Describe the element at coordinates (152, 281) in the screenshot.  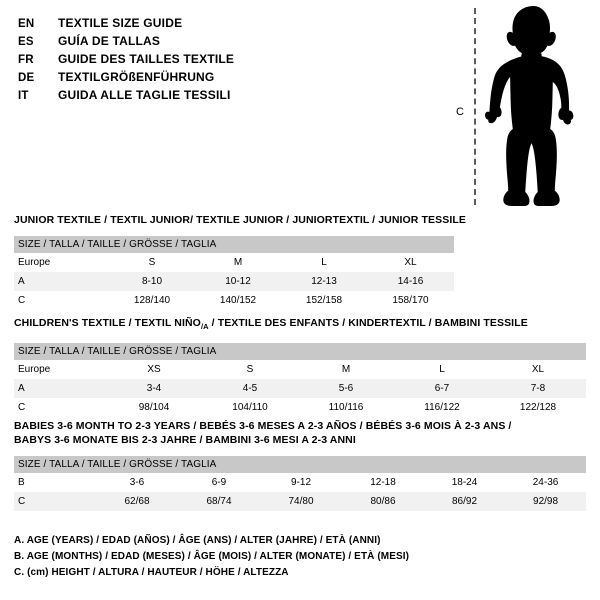
I see `row-value: 8-10` at that location.